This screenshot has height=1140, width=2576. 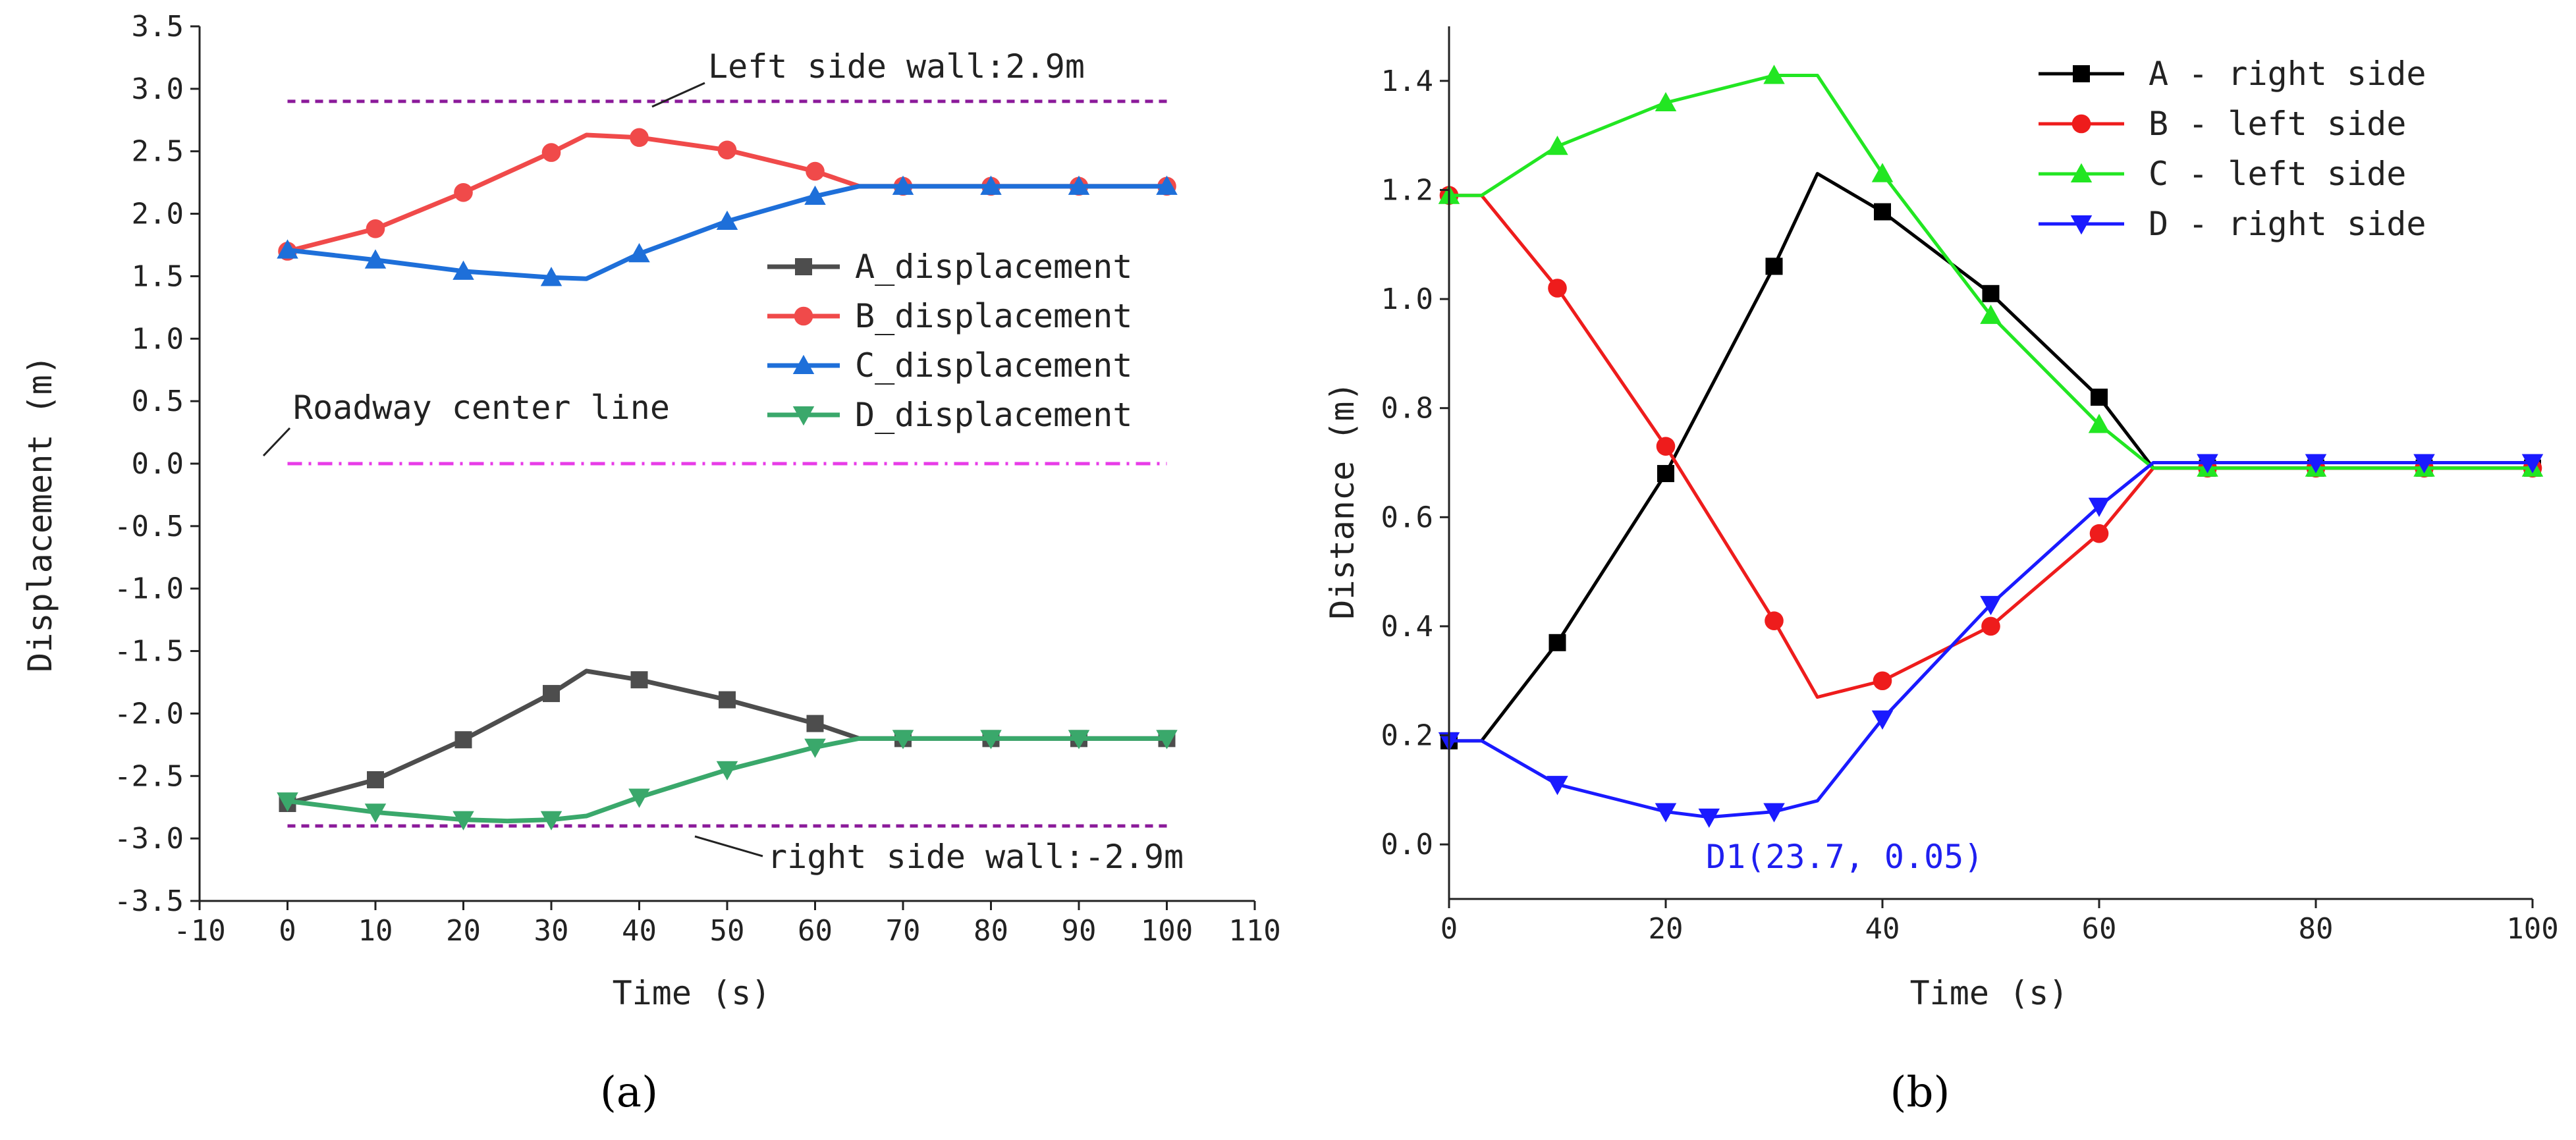 What do you see at coordinates (692, 993) in the screenshot?
I see `x-axis-title-a: Time (s)` at bounding box center [692, 993].